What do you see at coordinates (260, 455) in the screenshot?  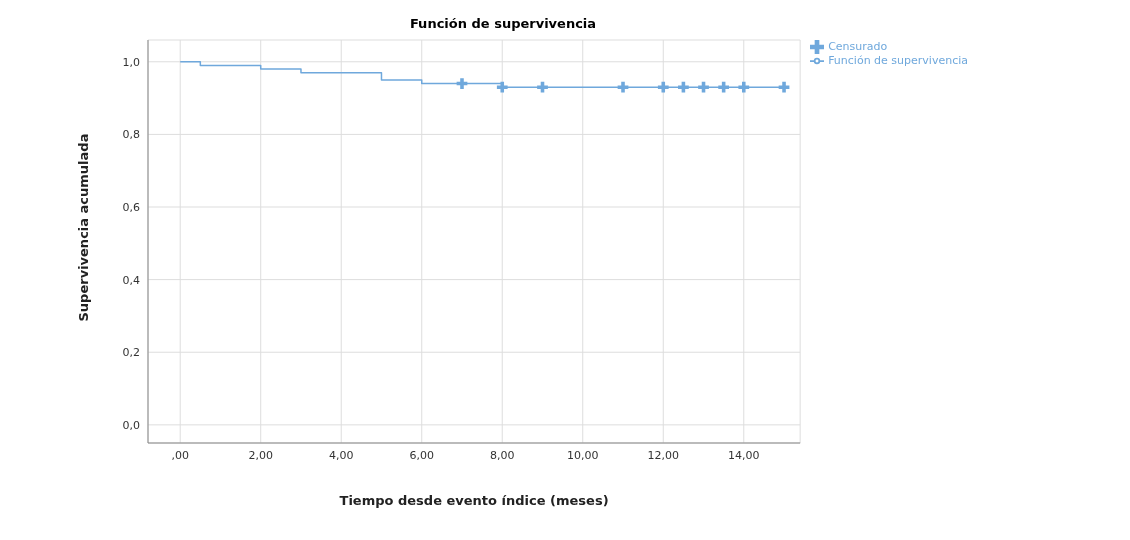 I see `x-tick-label: 2,00` at bounding box center [260, 455].